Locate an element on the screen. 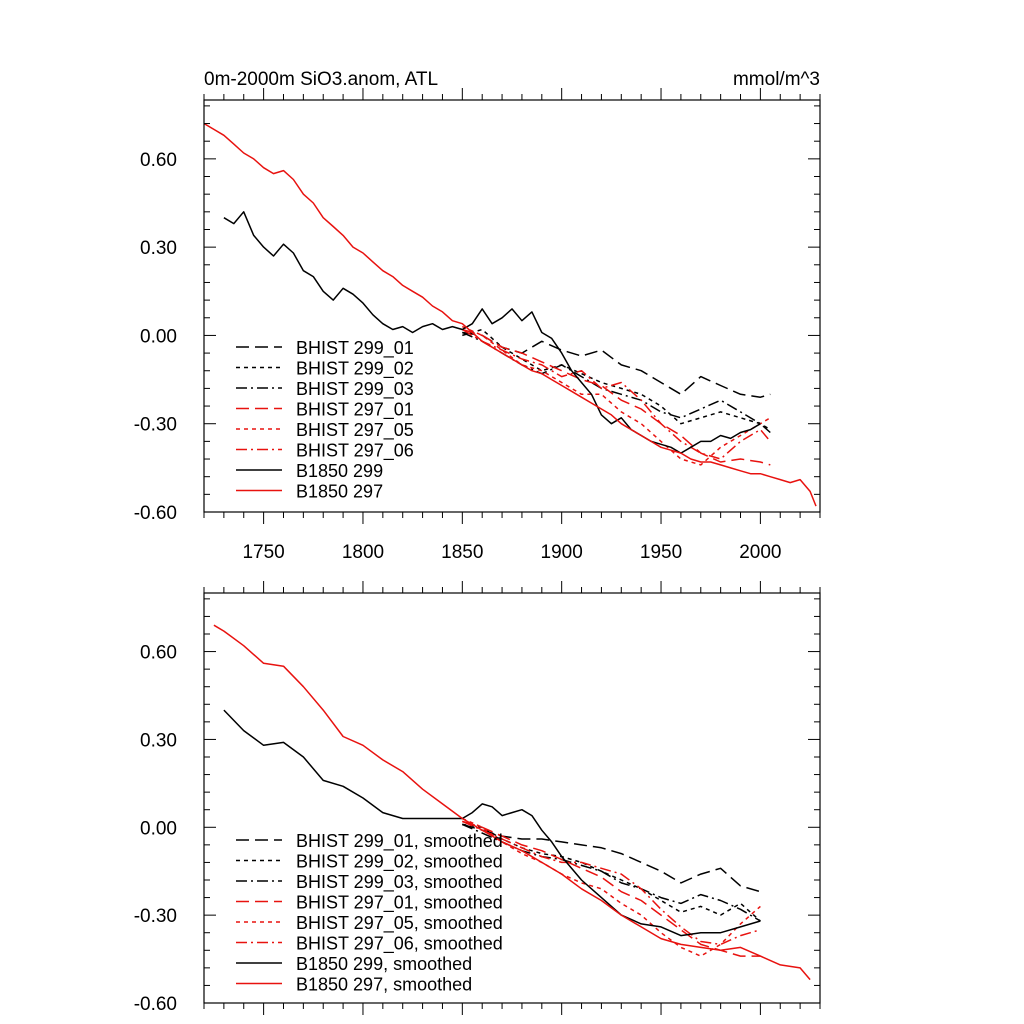 The height and width of the screenshot is (1024, 1024). x-tick-label: 1950 is located at coordinates (661, 552).